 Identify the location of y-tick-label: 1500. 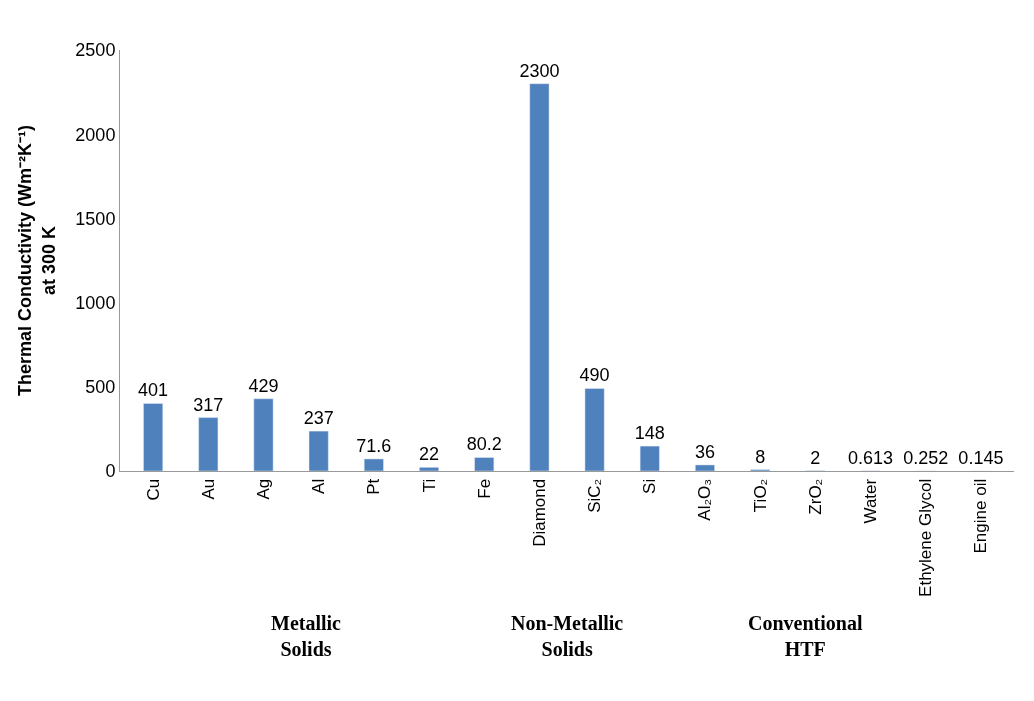
(95, 218).